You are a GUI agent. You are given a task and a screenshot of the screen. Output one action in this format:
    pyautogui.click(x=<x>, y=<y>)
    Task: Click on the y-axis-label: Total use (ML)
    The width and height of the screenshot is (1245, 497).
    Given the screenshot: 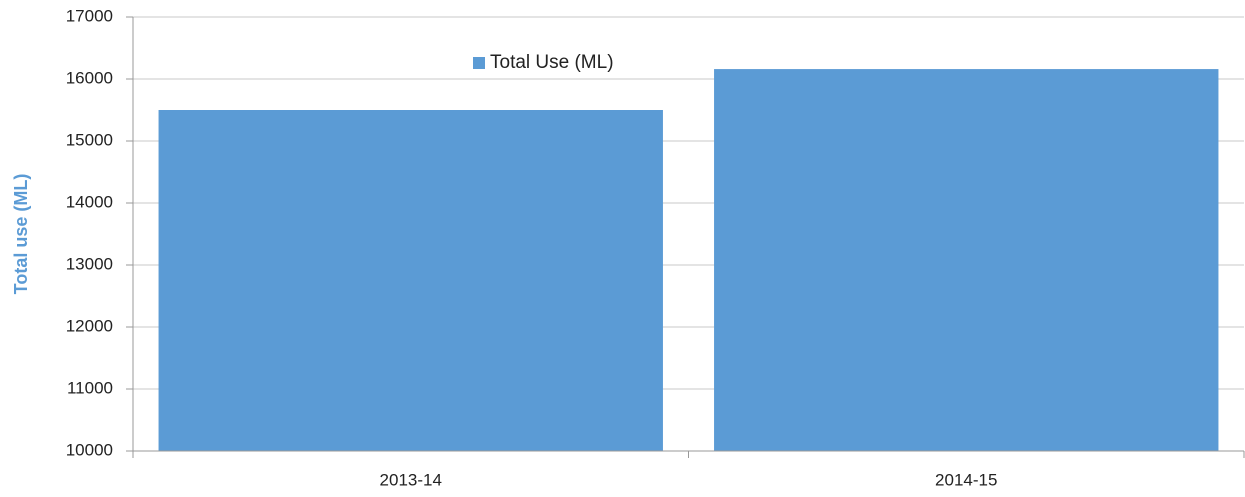 What is the action you would take?
    pyautogui.click(x=21, y=234)
    